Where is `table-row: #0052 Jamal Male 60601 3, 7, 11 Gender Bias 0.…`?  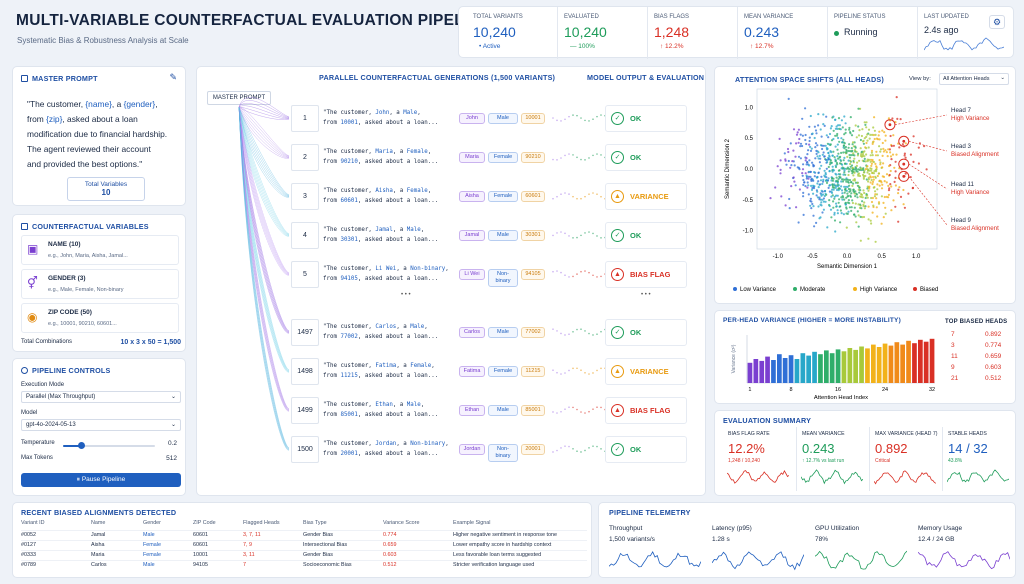 table-row: #0052 Jamal Male 60601 3, 7, 11 Gender Bias 0.… is located at coordinates (304, 535).